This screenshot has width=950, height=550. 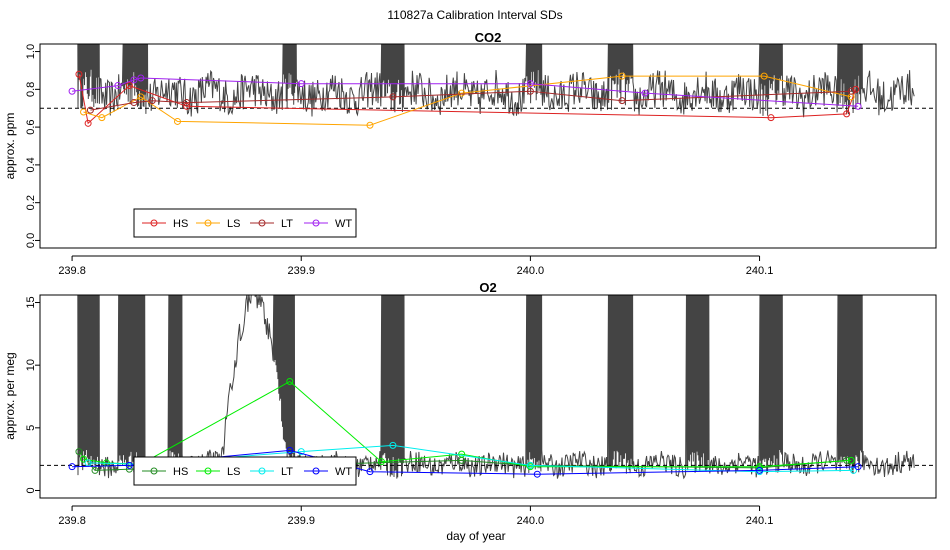 I want to click on o2-x-tick-label: 239.8, so click(x=72, y=521).